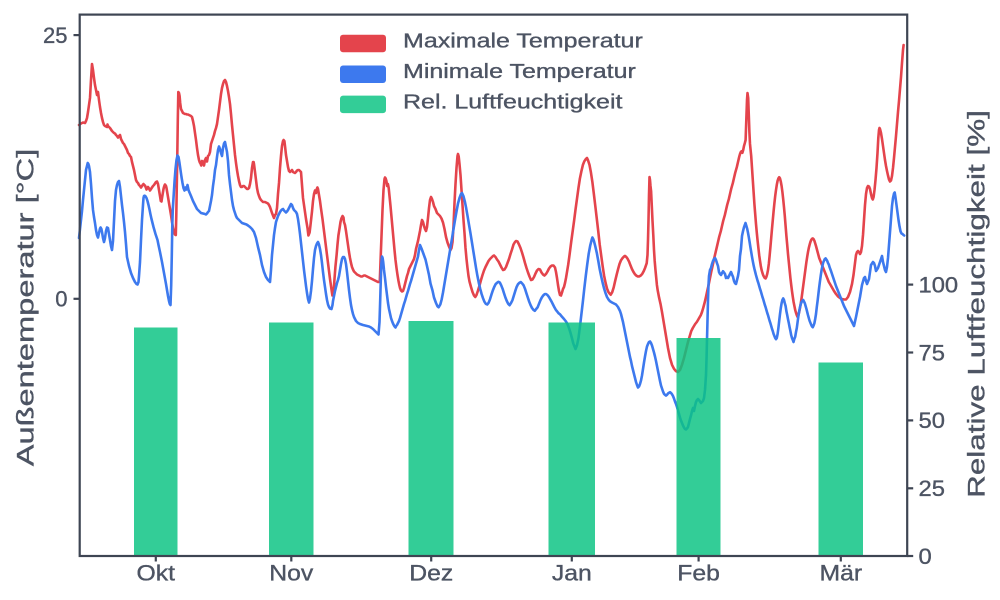 The width and height of the screenshot is (1000, 600). What do you see at coordinates (523, 41) in the screenshot?
I see `svg-text: Maximale Temperatur` at bounding box center [523, 41].